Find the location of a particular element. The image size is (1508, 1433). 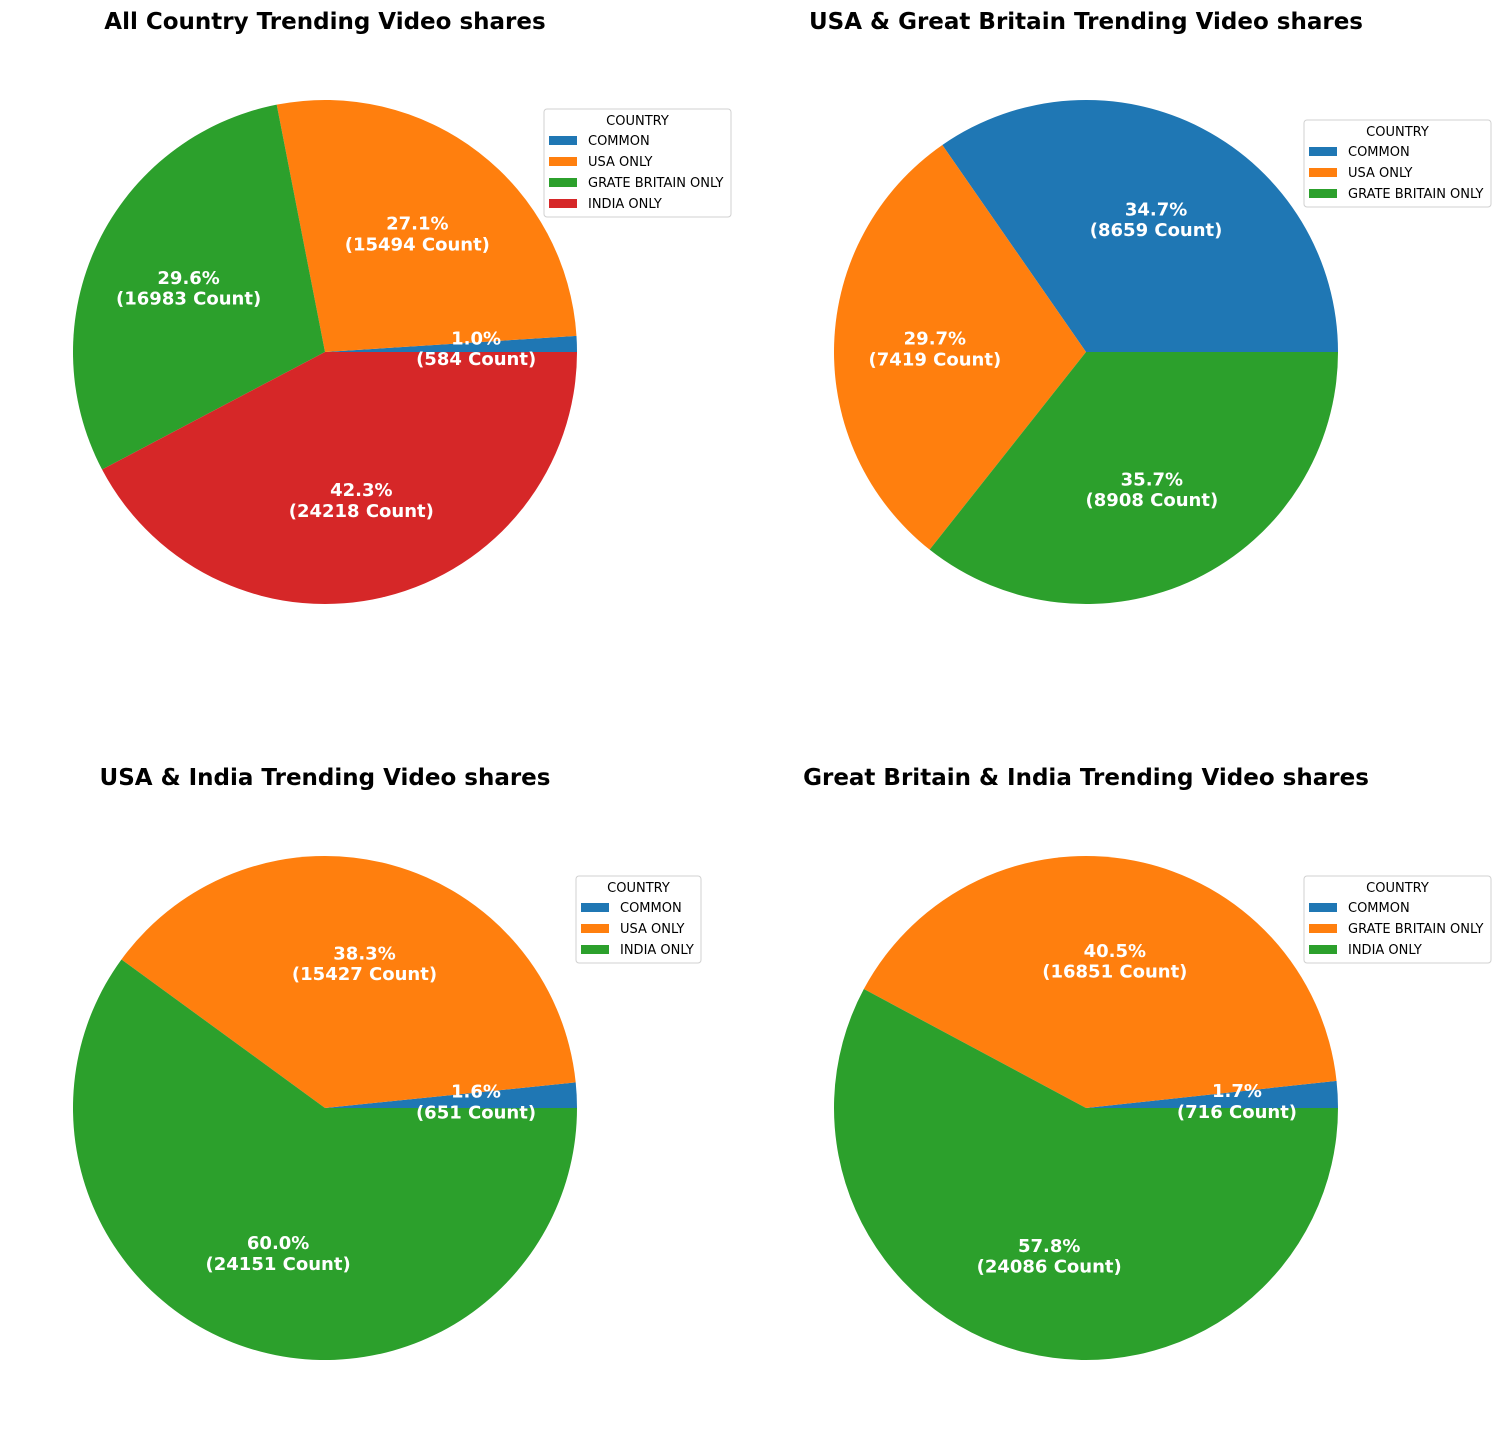

slice-data-label: 1.0% (584 Count) is located at coordinates (476, 349).